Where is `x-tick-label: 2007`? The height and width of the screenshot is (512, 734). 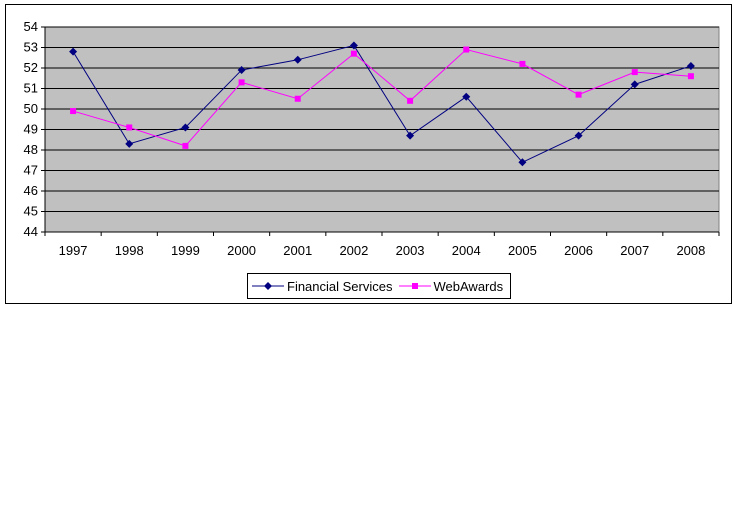 x-tick-label: 2007 is located at coordinates (634, 250).